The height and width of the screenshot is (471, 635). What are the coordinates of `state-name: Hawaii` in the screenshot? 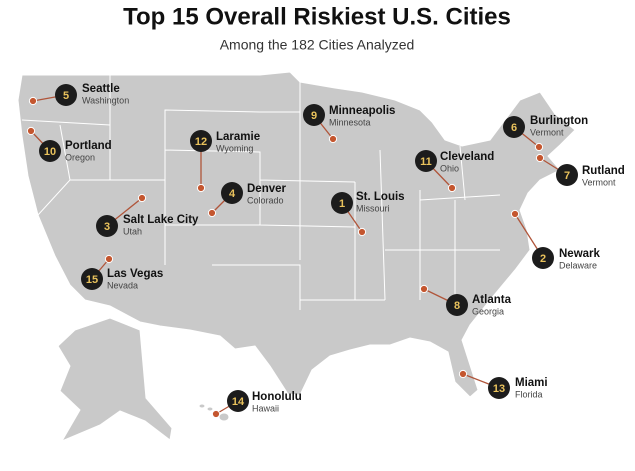 It's located at (265, 408).